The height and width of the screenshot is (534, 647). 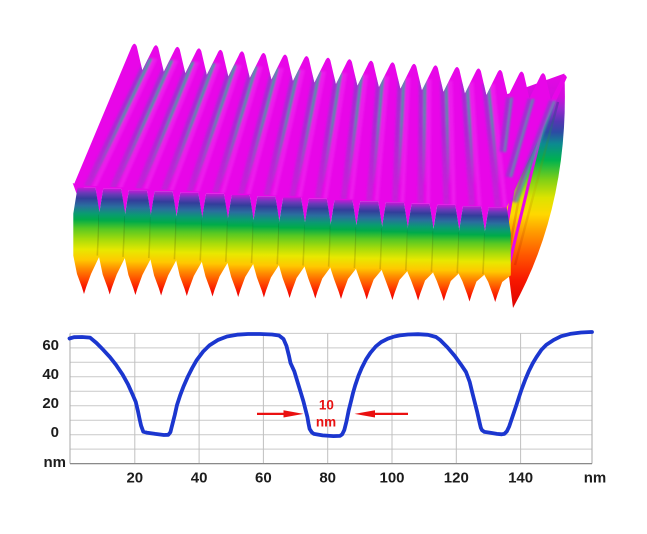 What do you see at coordinates (55, 432) in the screenshot?
I see `svg-text: 0` at bounding box center [55, 432].